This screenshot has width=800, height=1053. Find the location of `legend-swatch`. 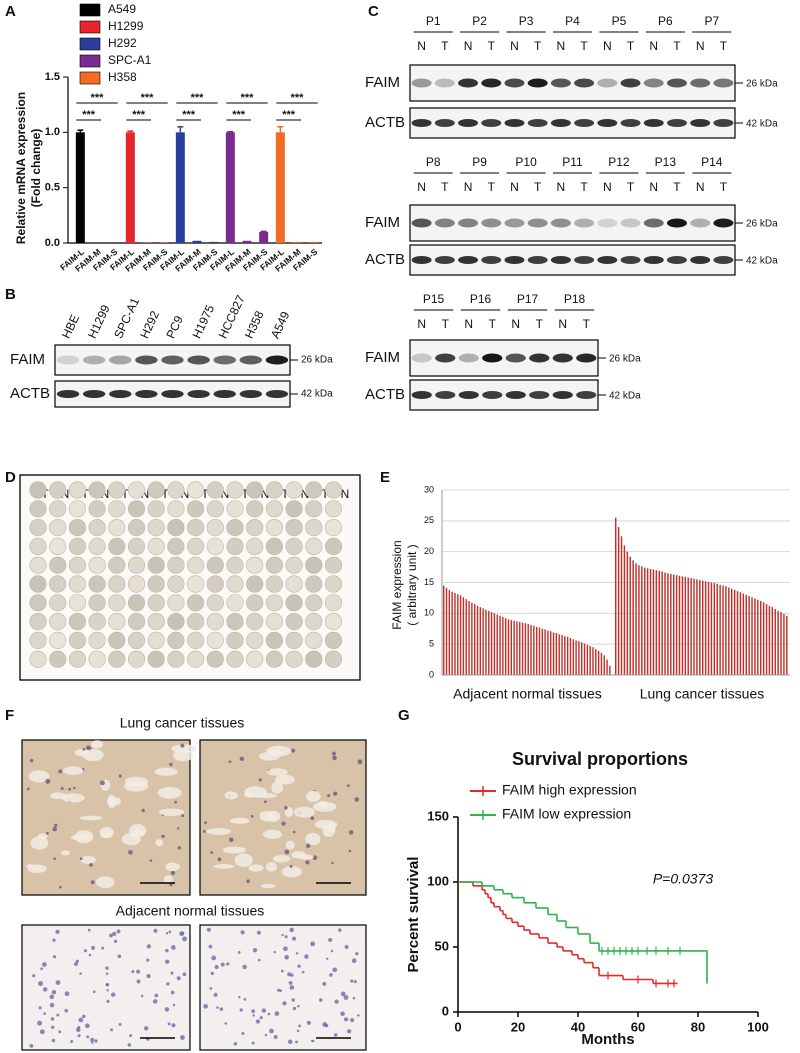

legend-swatch is located at coordinates (90, 78).